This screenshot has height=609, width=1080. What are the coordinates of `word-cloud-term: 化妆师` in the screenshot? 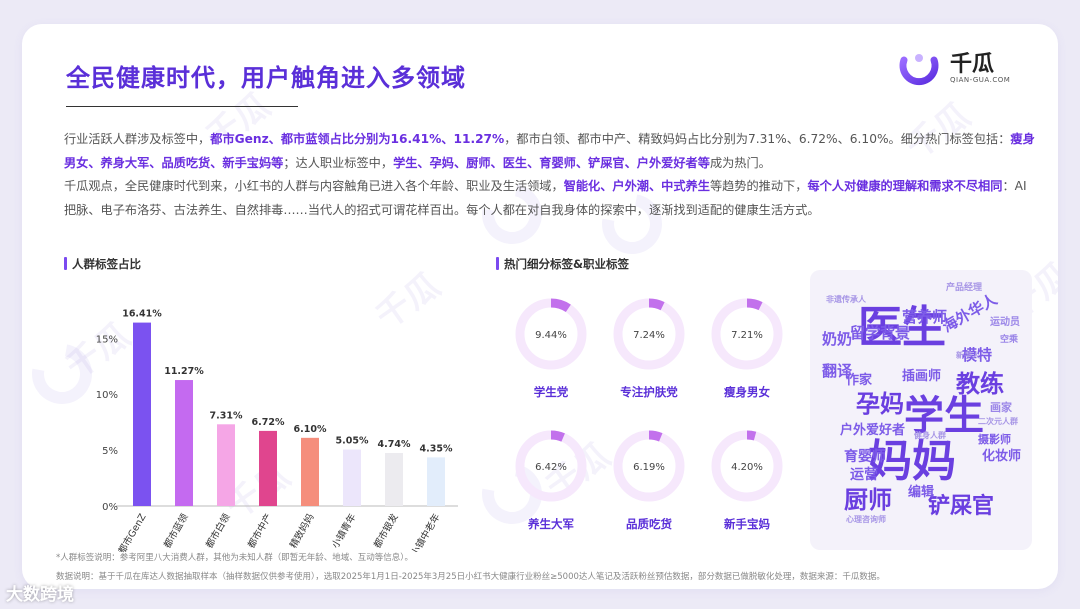 It's located at (1002, 456).